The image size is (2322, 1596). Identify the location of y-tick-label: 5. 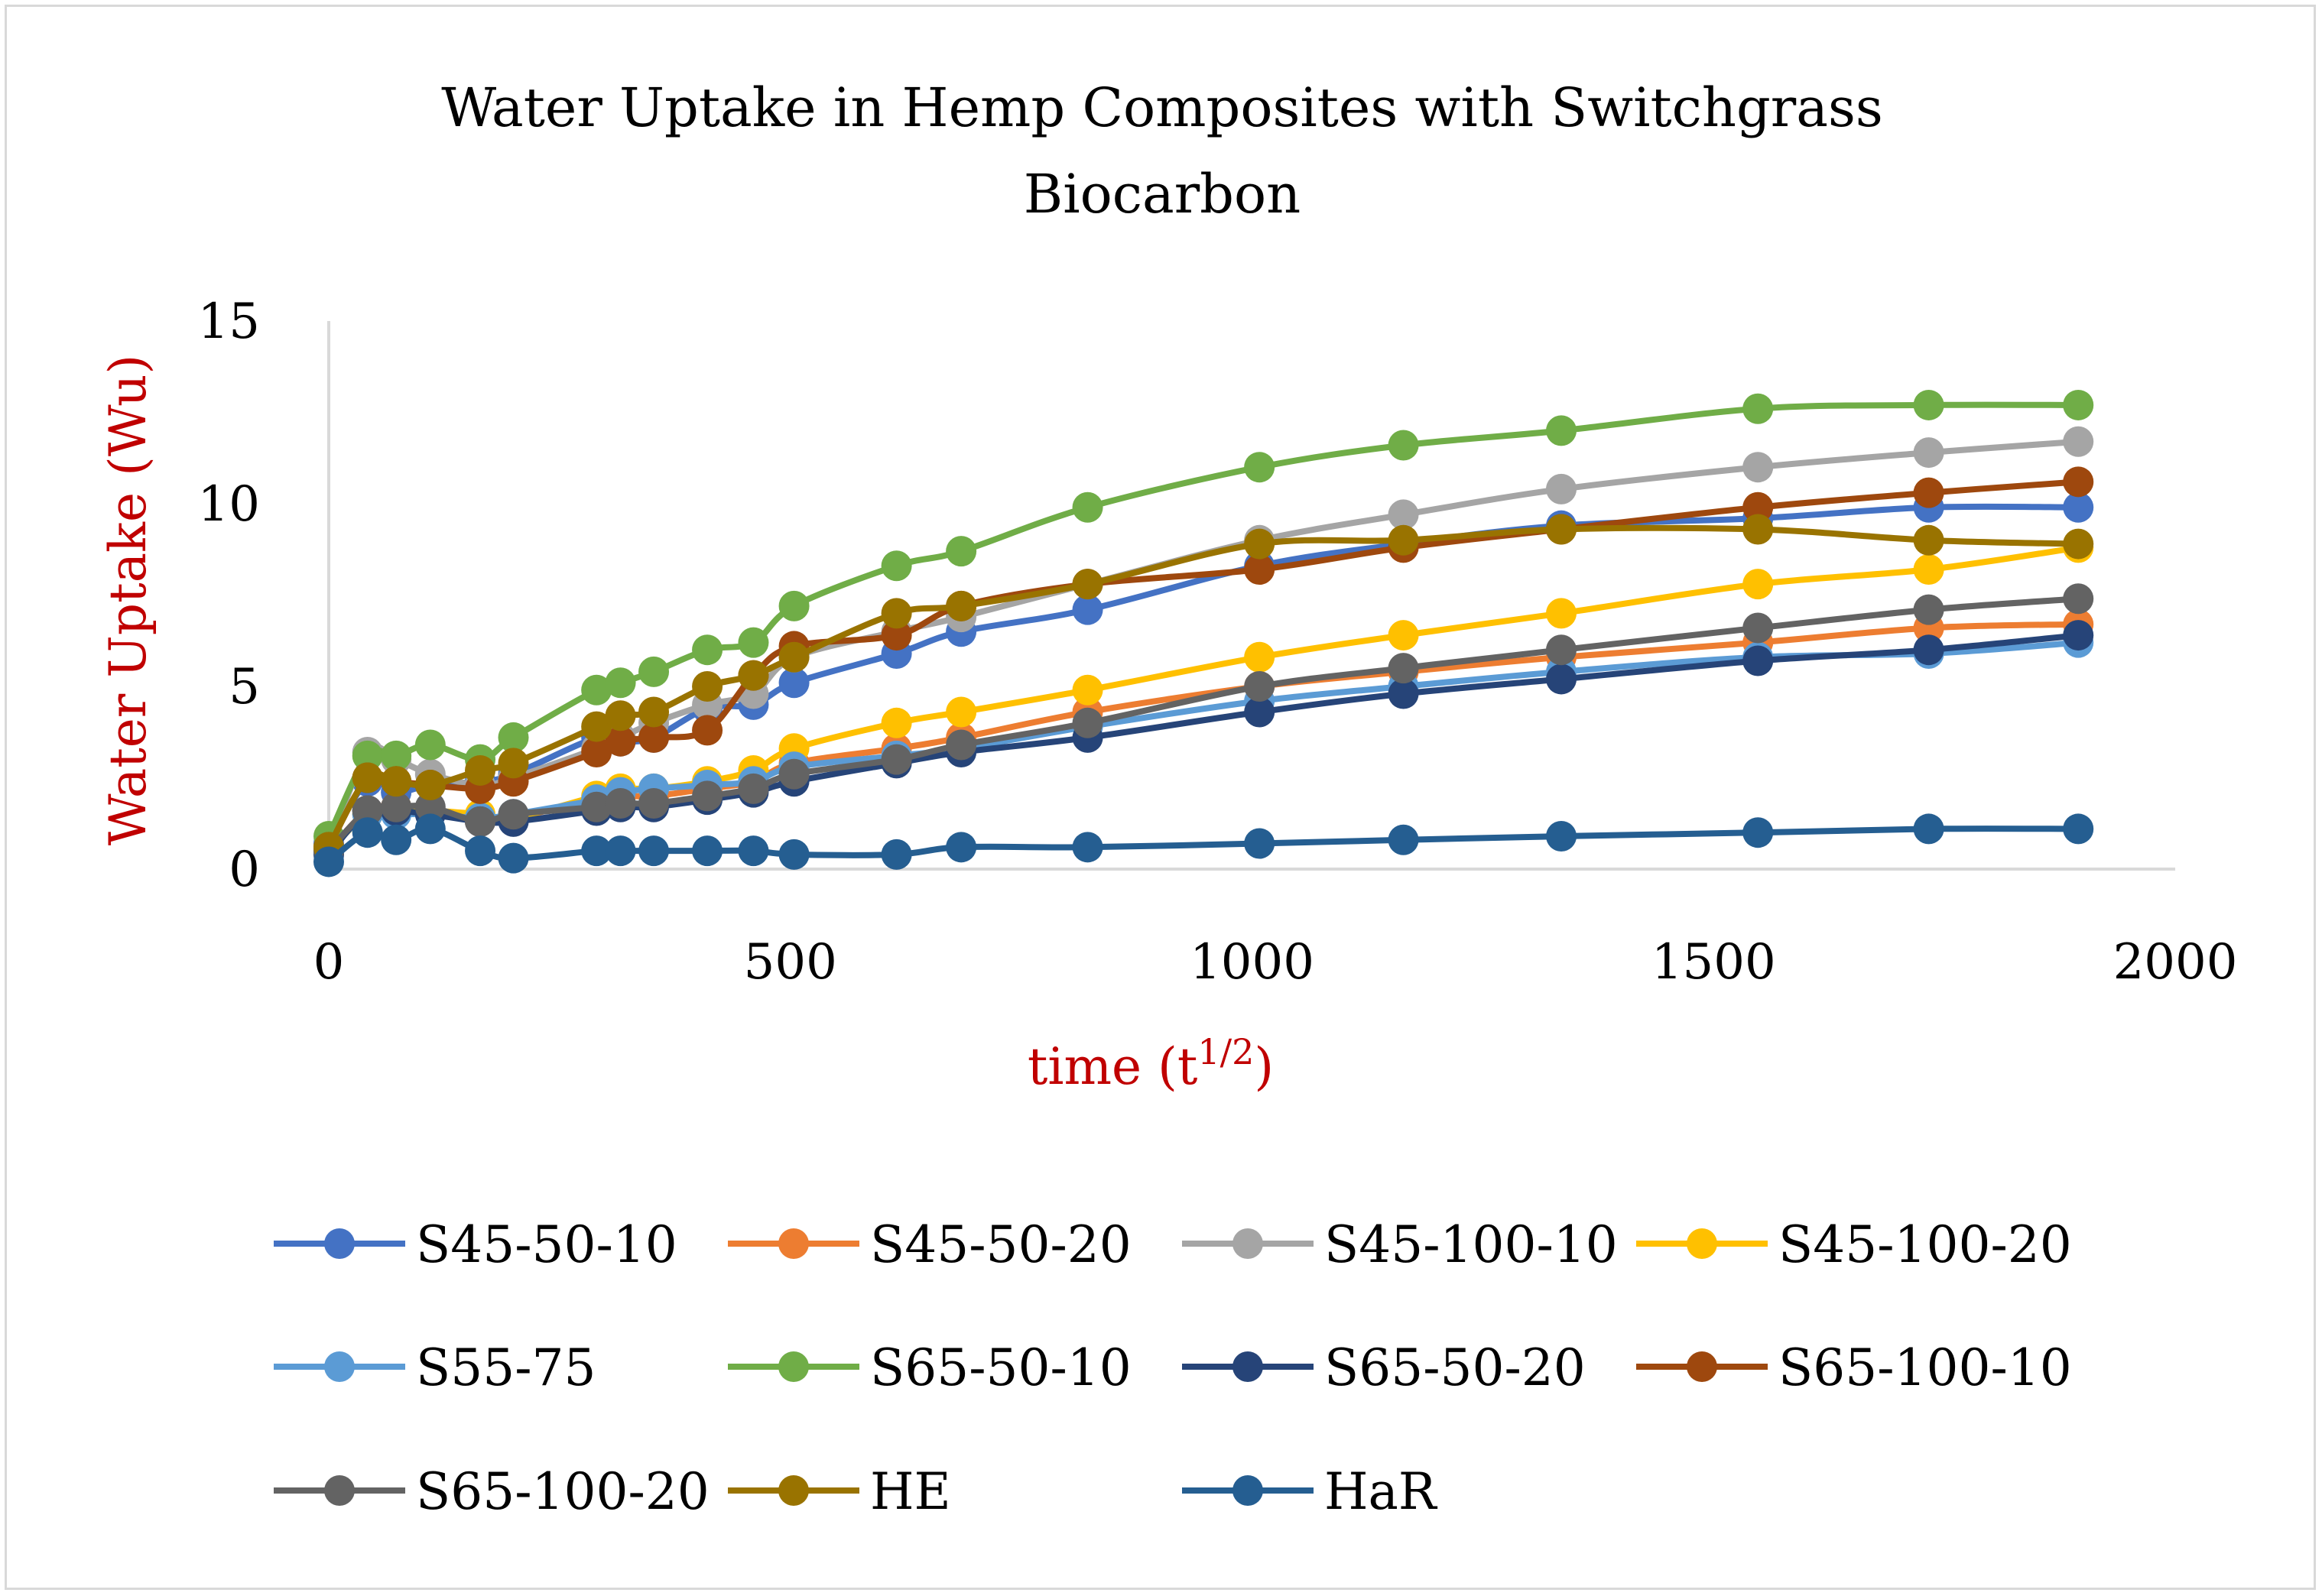
(244, 687).